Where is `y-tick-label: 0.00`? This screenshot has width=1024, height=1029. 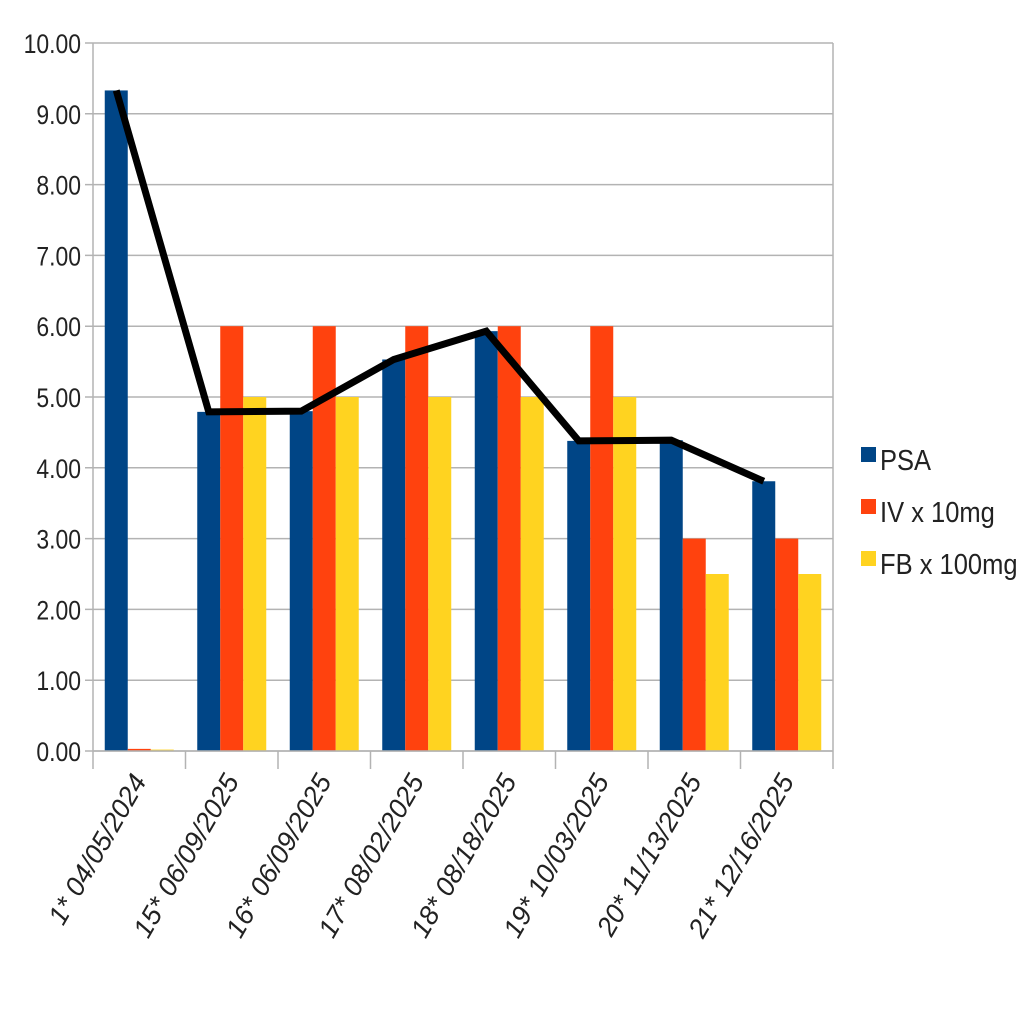
y-tick-label: 0.00 is located at coordinates (58, 752).